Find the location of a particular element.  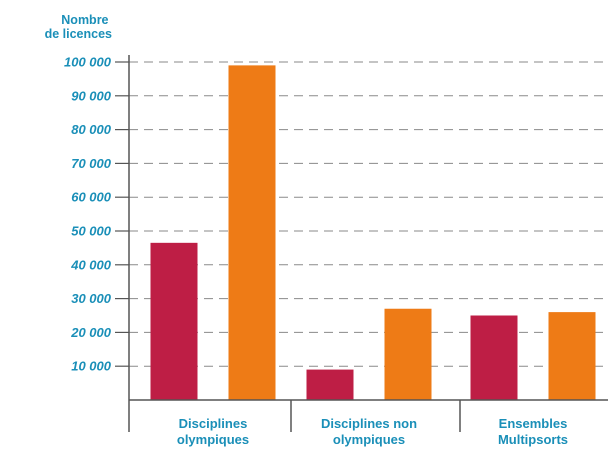

y-axis-title-line-2: de licences is located at coordinates (78, 34).